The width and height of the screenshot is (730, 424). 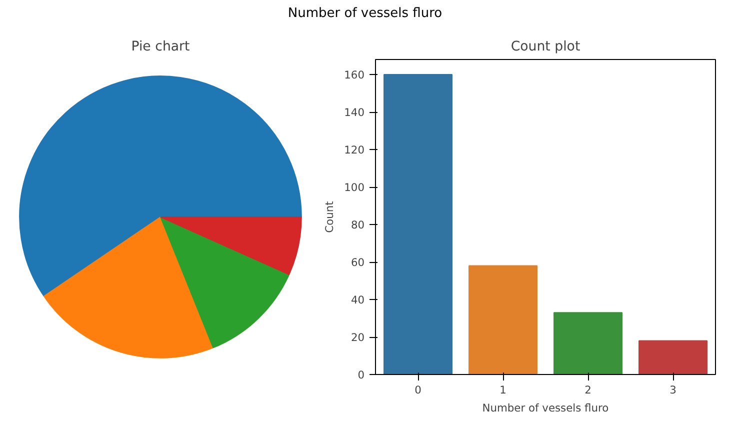 I want to click on x-axis-title: Number of vessels fluro, so click(x=545, y=408).